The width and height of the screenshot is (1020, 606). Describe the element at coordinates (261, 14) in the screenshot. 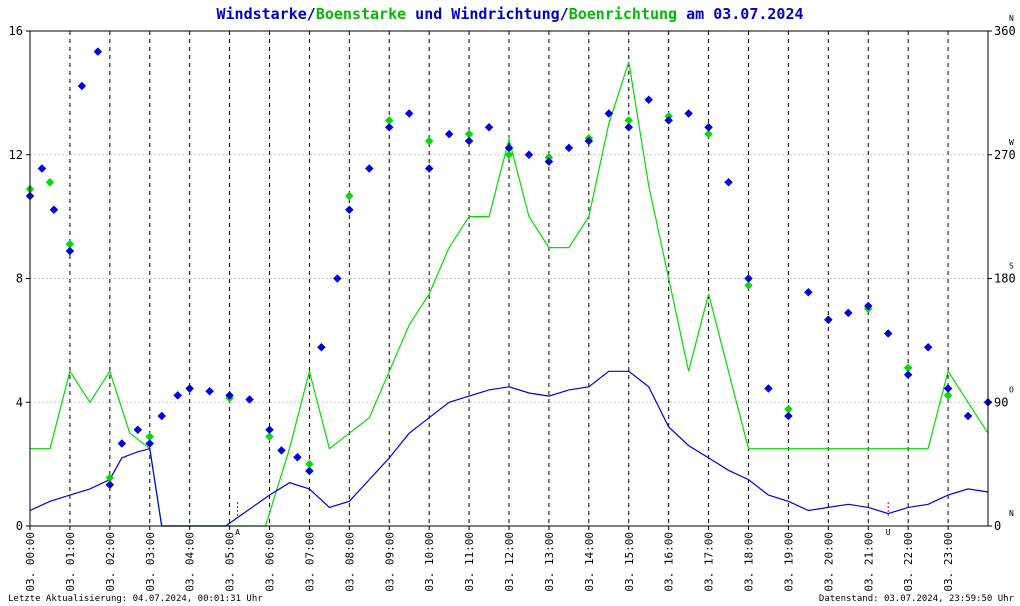

I see `title-windstarke: Windstarke` at that location.